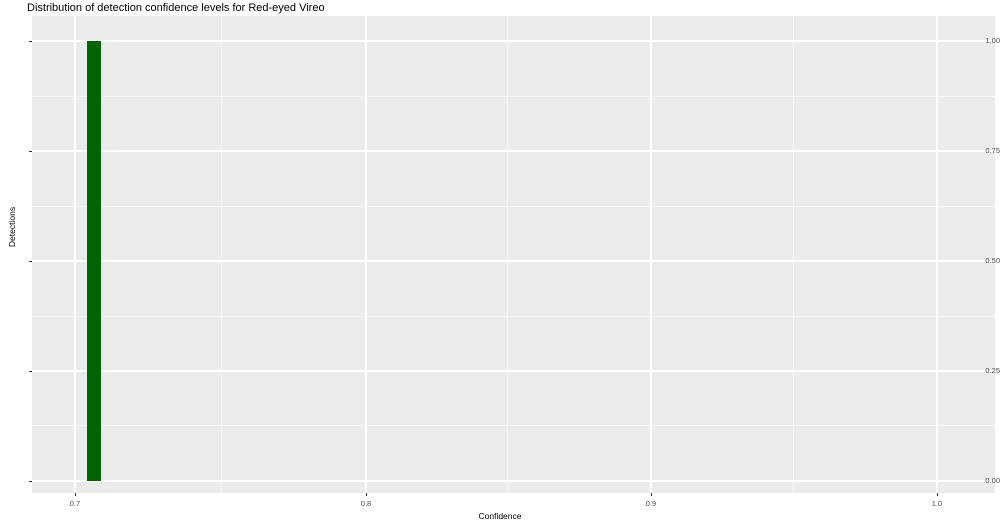 The height and width of the screenshot is (526, 1000). I want to click on x-tick-label-08: 0.8, so click(366, 503).